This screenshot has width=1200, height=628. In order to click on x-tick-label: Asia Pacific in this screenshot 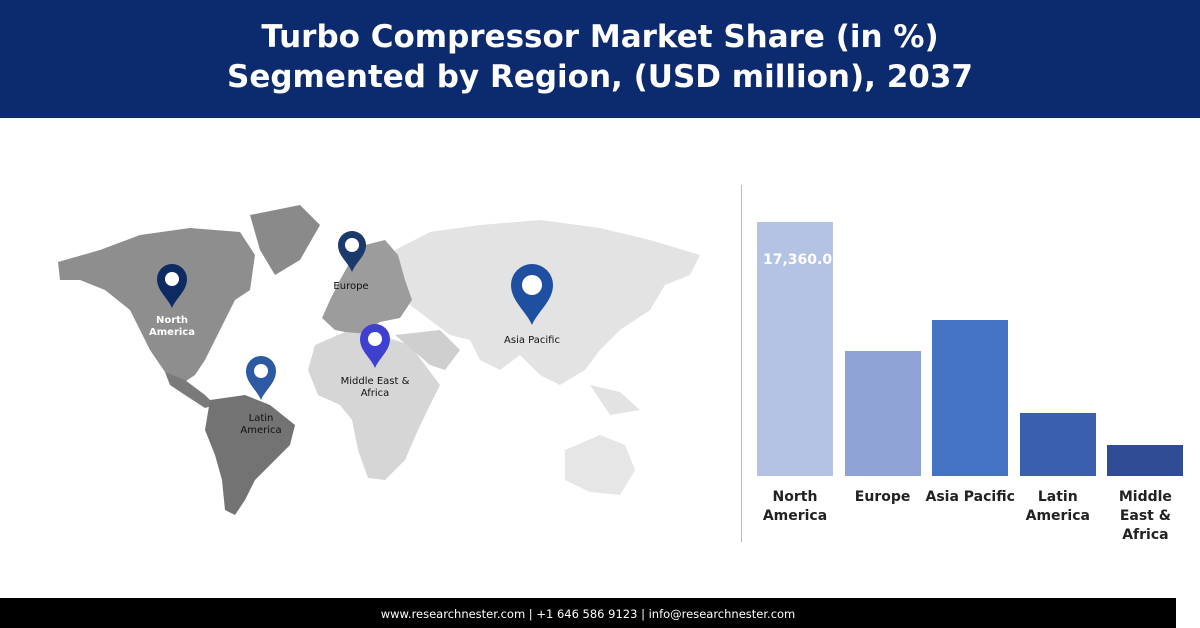, I will do `click(970, 497)`.